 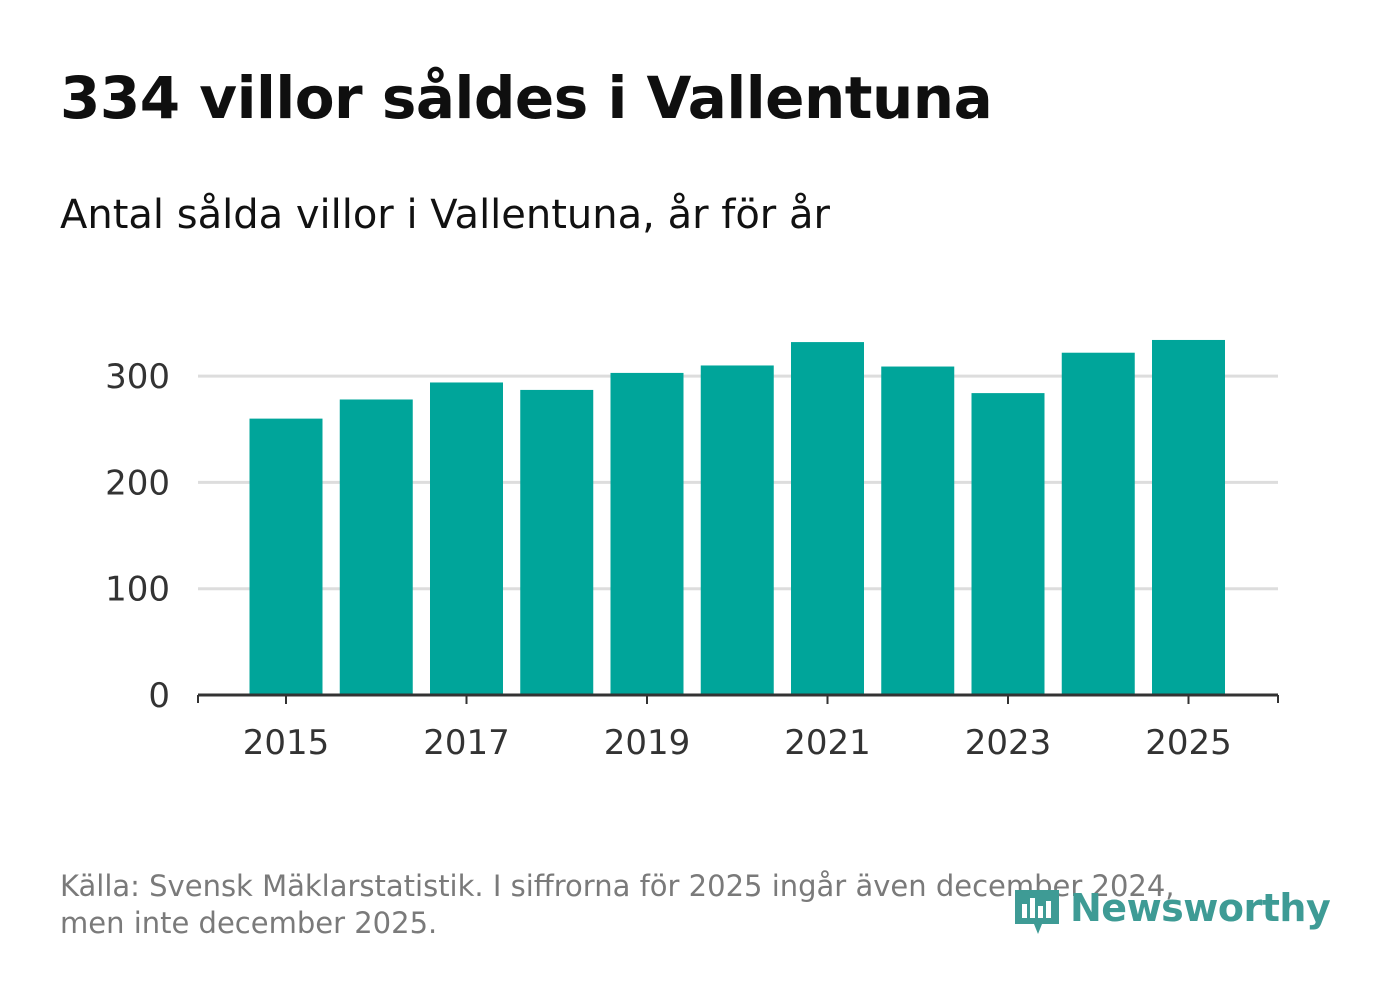 I want to click on x-tick-label-2019: 2019, so click(x=647, y=743).